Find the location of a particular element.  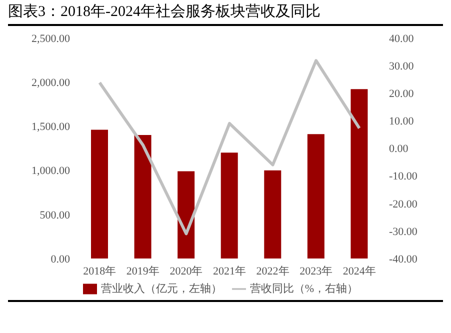

legend-label: 营业收入（亿元，左轴） is located at coordinates (161, 288).